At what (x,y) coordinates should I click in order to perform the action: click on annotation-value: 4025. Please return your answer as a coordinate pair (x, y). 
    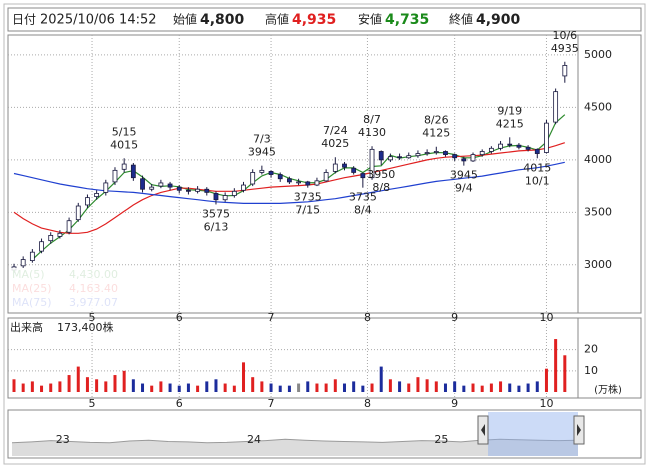
    Looking at the image, I should click on (335, 143).